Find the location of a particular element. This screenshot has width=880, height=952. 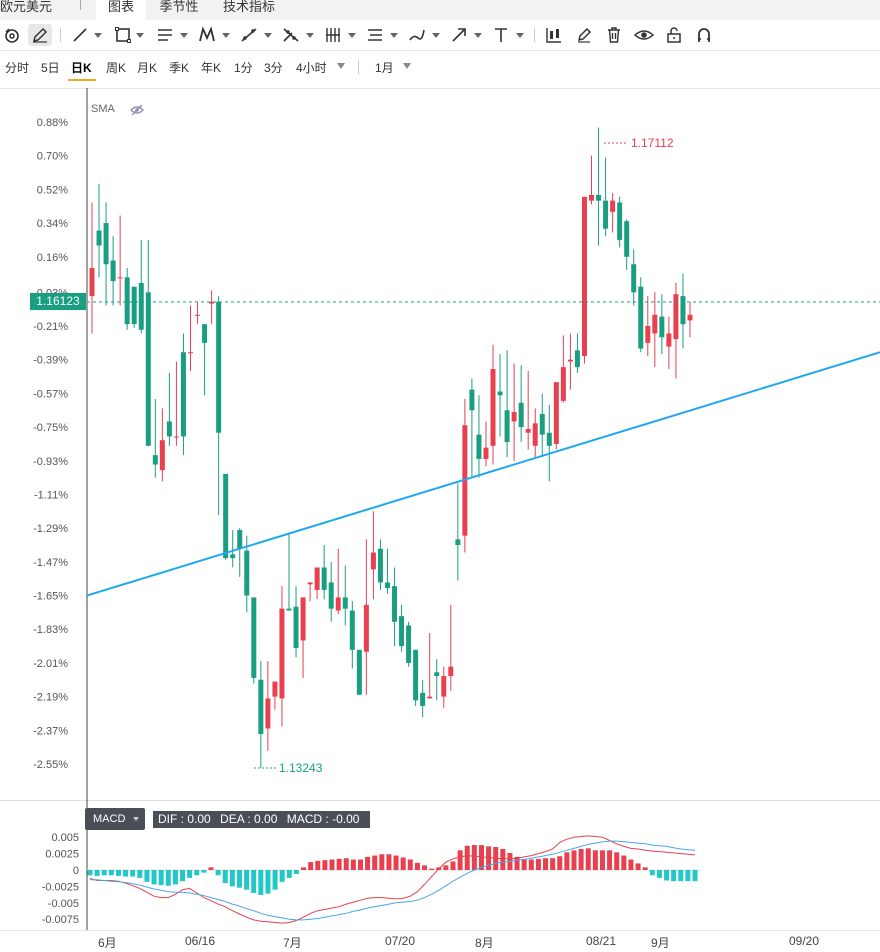

range-selector: 1月 is located at coordinates (384, 68).